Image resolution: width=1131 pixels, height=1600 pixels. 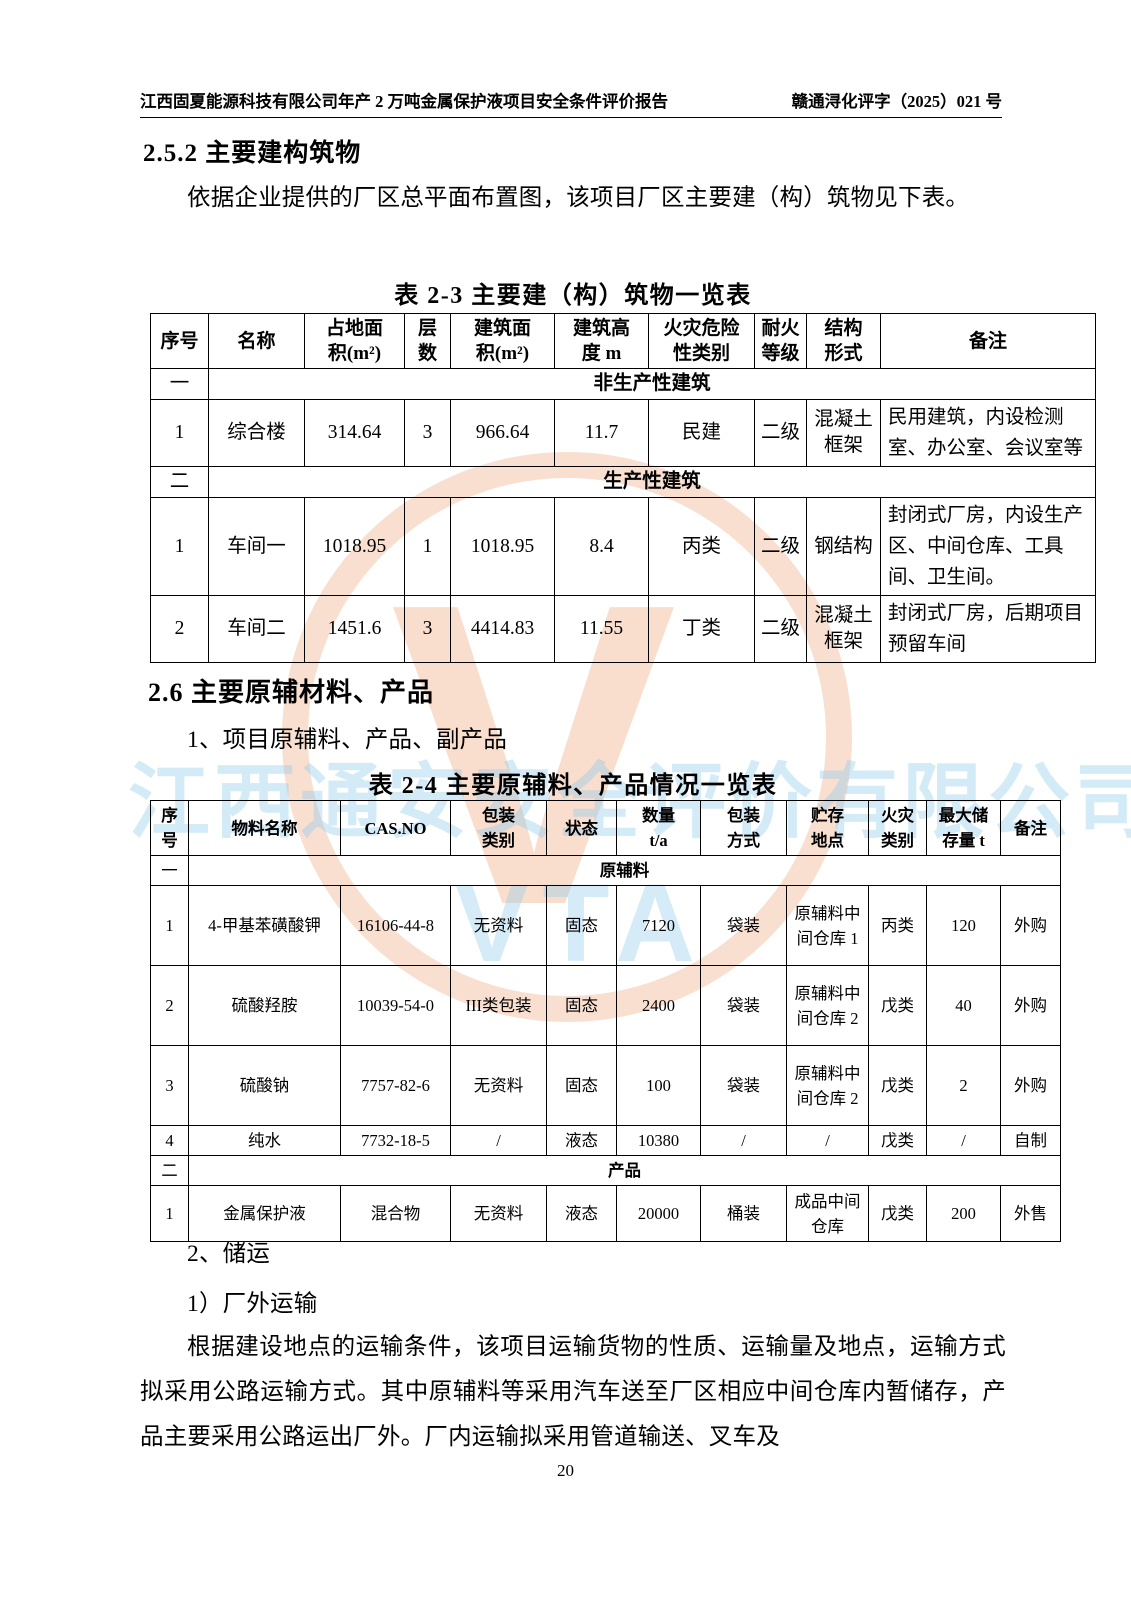 What do you see at coordinates (963, 1140) in the screenshot?
I see `cell-max-storage: /` at bounding box center [963, 1140].